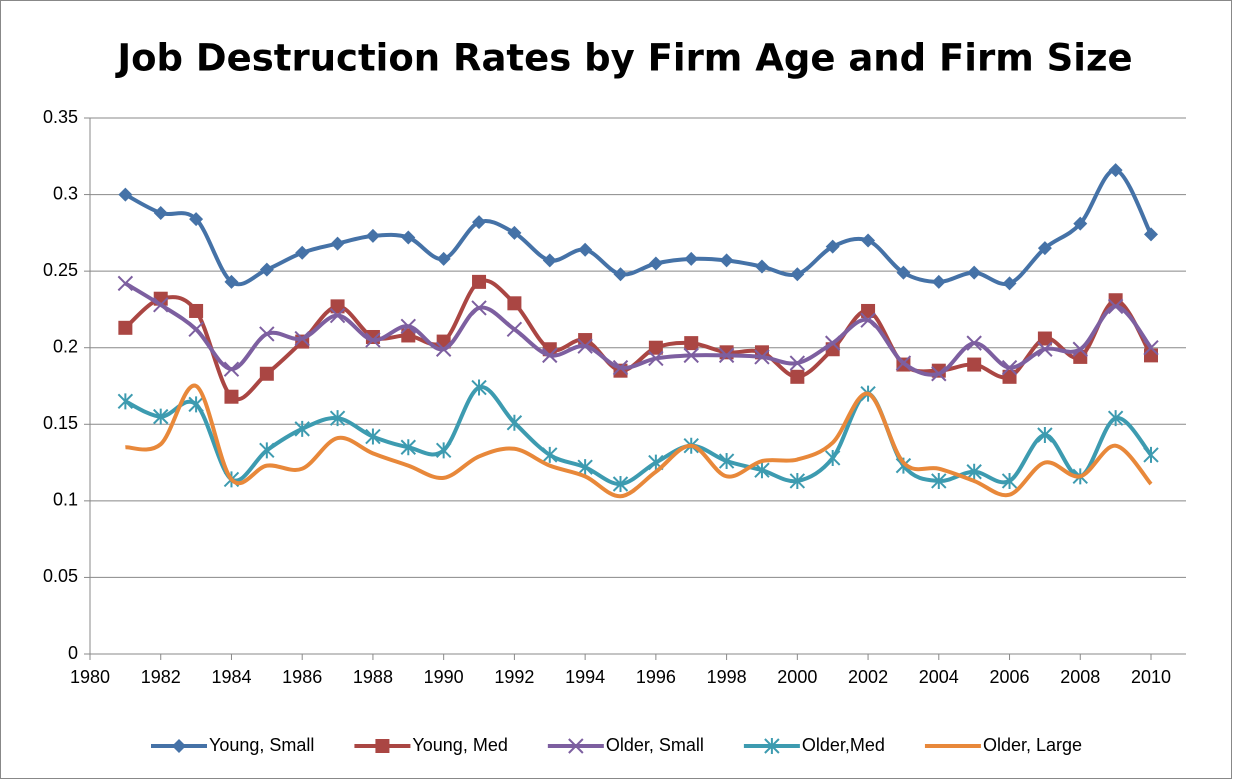  Describe the element at coordinates (514, 677) in the screenshot. I see `x-tick-label: 1992` at that location.